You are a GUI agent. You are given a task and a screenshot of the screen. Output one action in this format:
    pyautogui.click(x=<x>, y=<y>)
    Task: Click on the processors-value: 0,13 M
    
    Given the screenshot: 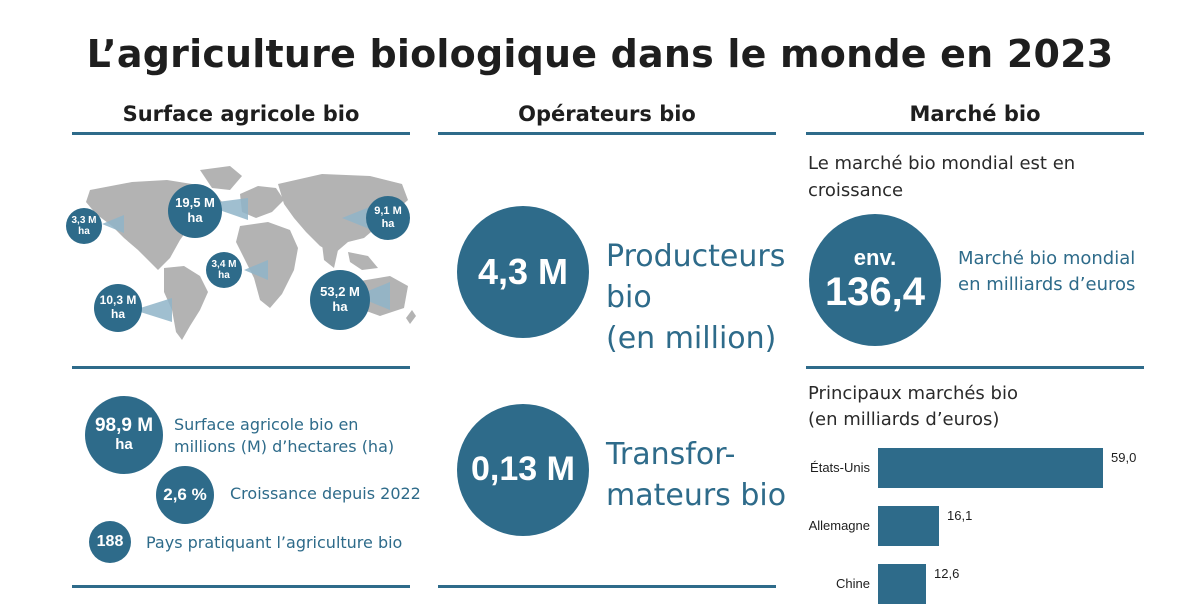 What is the action you would take?
    pyautogui.click(x=523, y=469)
    